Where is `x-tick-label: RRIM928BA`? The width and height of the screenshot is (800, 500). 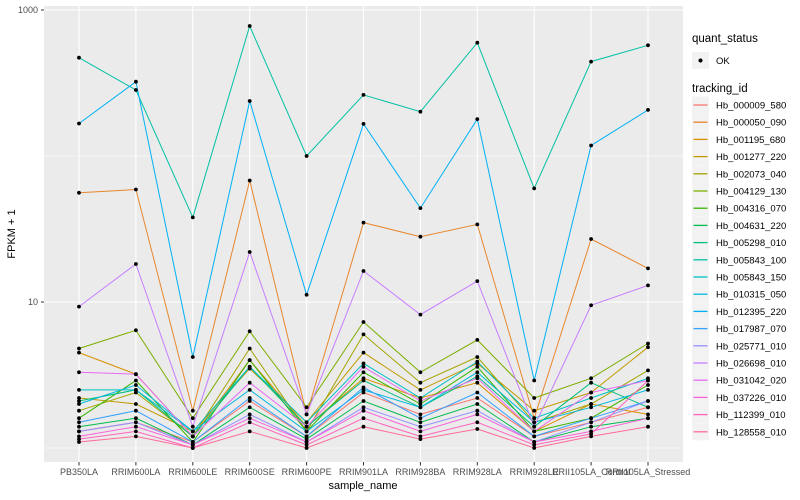
x-tick-label: RRIM928BA is located at coordinates (420, 472).